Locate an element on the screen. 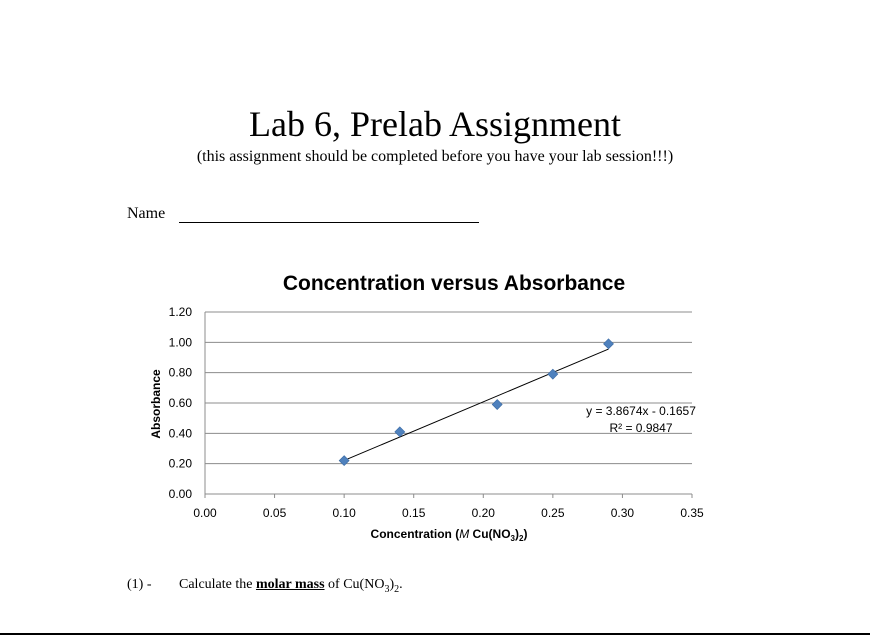 This screenshot has width=870, height=639. x-tick-label: 0.35 is located at coordinates (692, 513).